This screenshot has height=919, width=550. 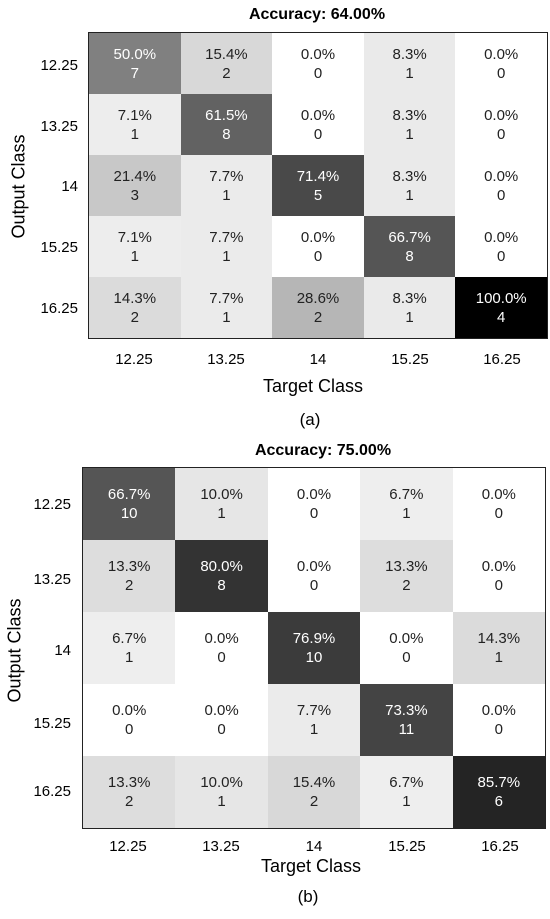 What do you see at coordinates (314, 792) in the screenshot?
I see `matrix-cell: 15.4% 2` at bounding box center [314, 792].